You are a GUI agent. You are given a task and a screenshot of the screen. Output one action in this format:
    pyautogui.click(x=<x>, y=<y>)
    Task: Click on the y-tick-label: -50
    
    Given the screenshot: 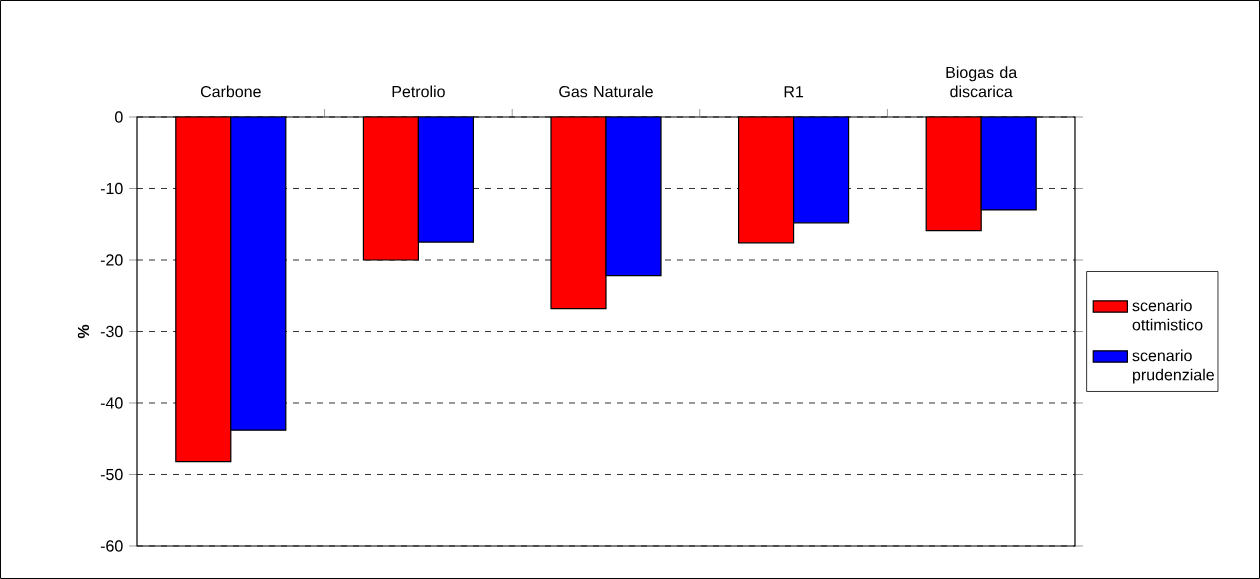 What is the action you would take?
    pyautogui.click(x=111, y=474)
    